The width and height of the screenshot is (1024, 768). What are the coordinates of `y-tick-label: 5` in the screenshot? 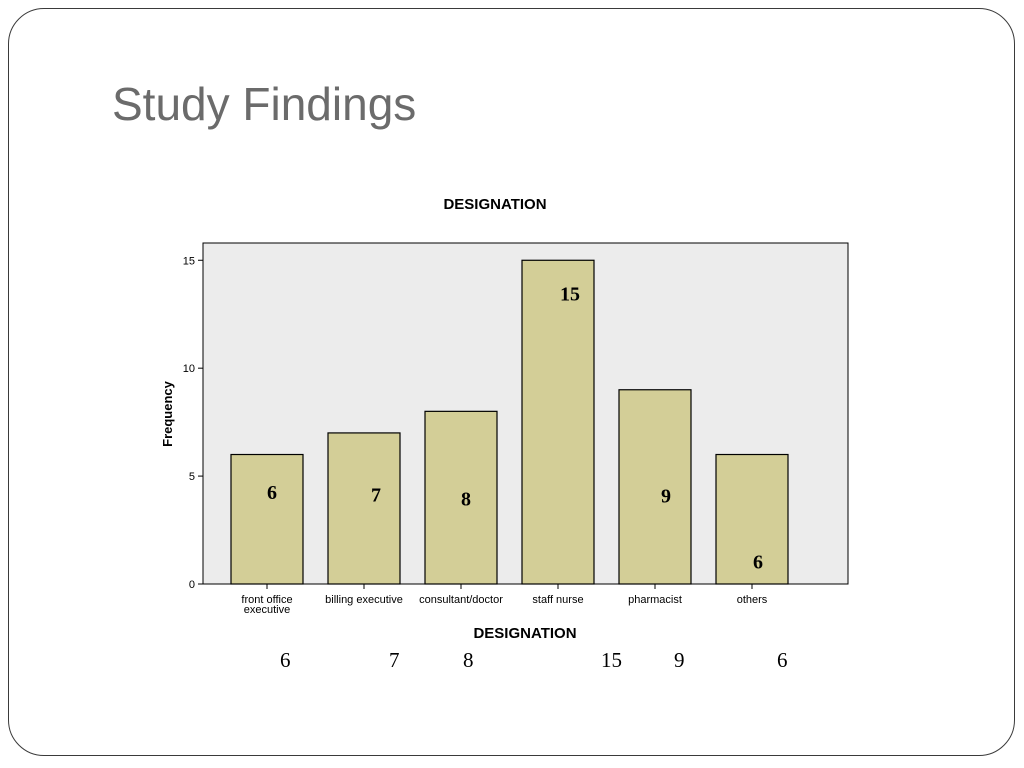 It's located at (192, 477).